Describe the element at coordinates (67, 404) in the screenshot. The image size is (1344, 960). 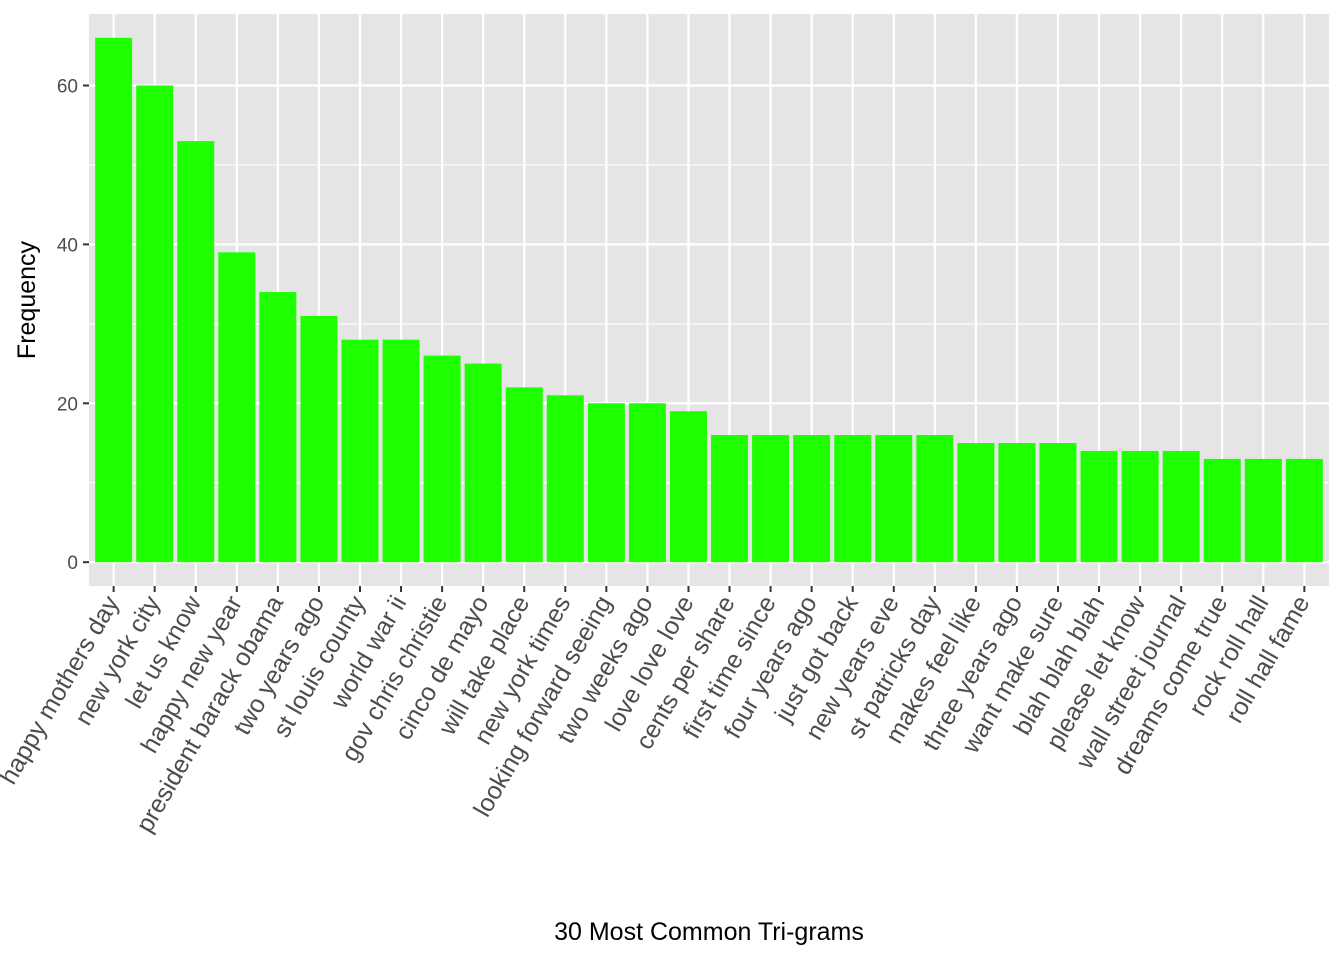
I see `y-tick-label: 20` at that location.